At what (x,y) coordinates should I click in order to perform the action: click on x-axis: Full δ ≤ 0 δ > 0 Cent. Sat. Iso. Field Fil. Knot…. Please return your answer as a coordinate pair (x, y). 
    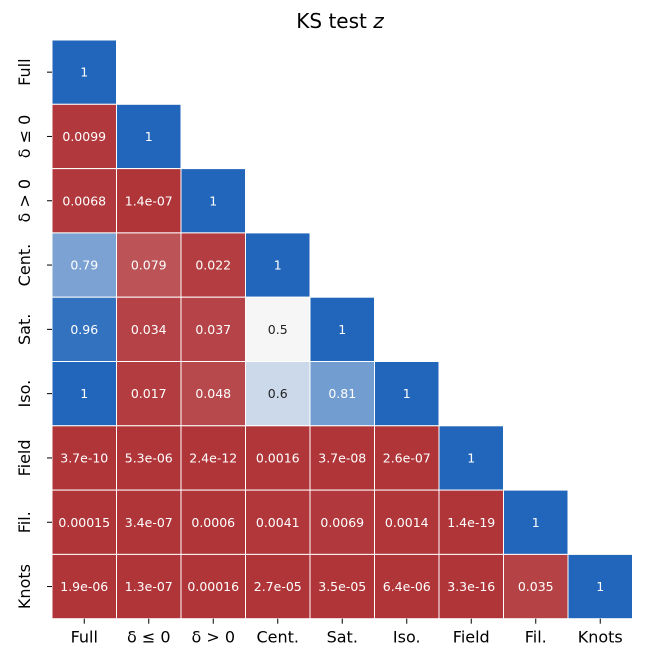
    Looking at the image, I should click on (347, 632).